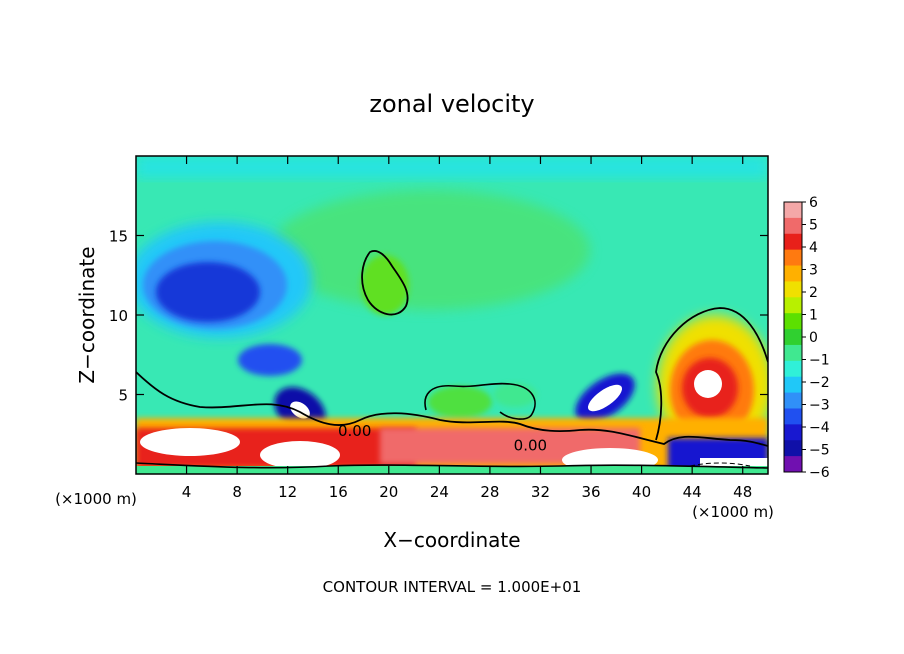 The image size is (904, 654). I want to click on colorbar-tick-label: 5, so click(813, 226).